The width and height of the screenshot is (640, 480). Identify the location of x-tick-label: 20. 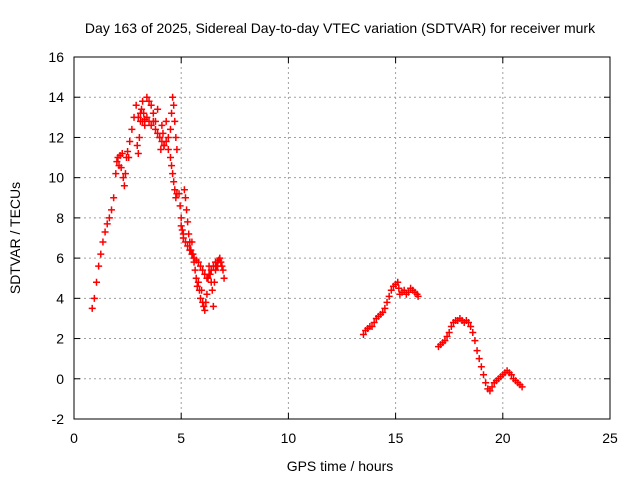
(503, 438).